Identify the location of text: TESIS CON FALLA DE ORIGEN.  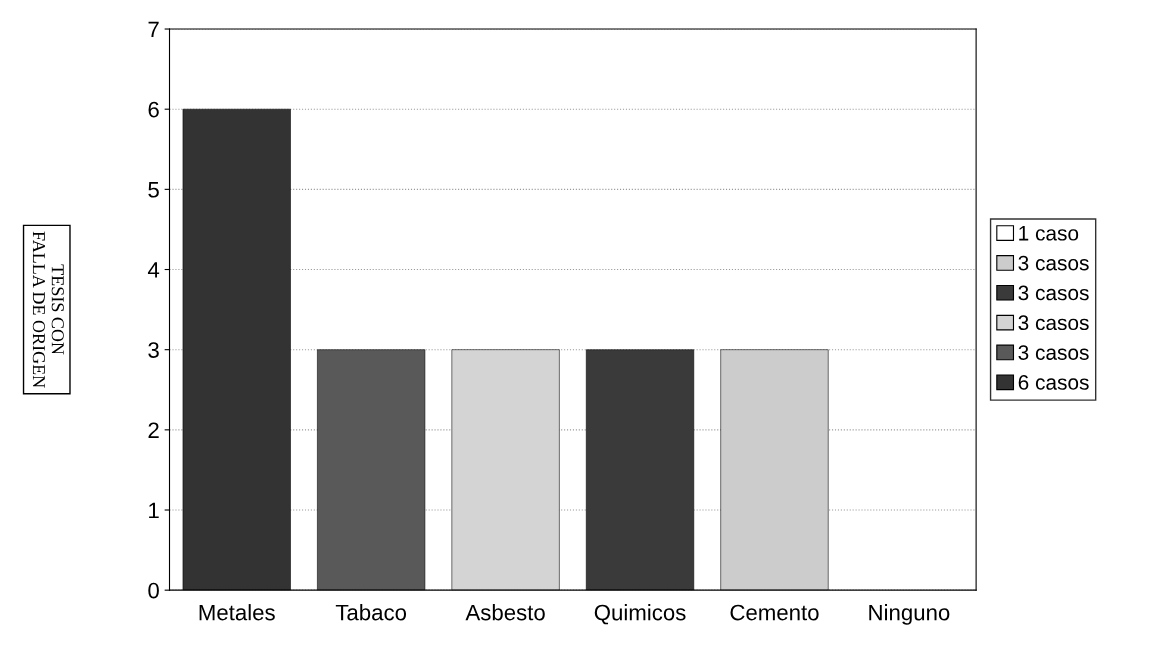
(48, 309).